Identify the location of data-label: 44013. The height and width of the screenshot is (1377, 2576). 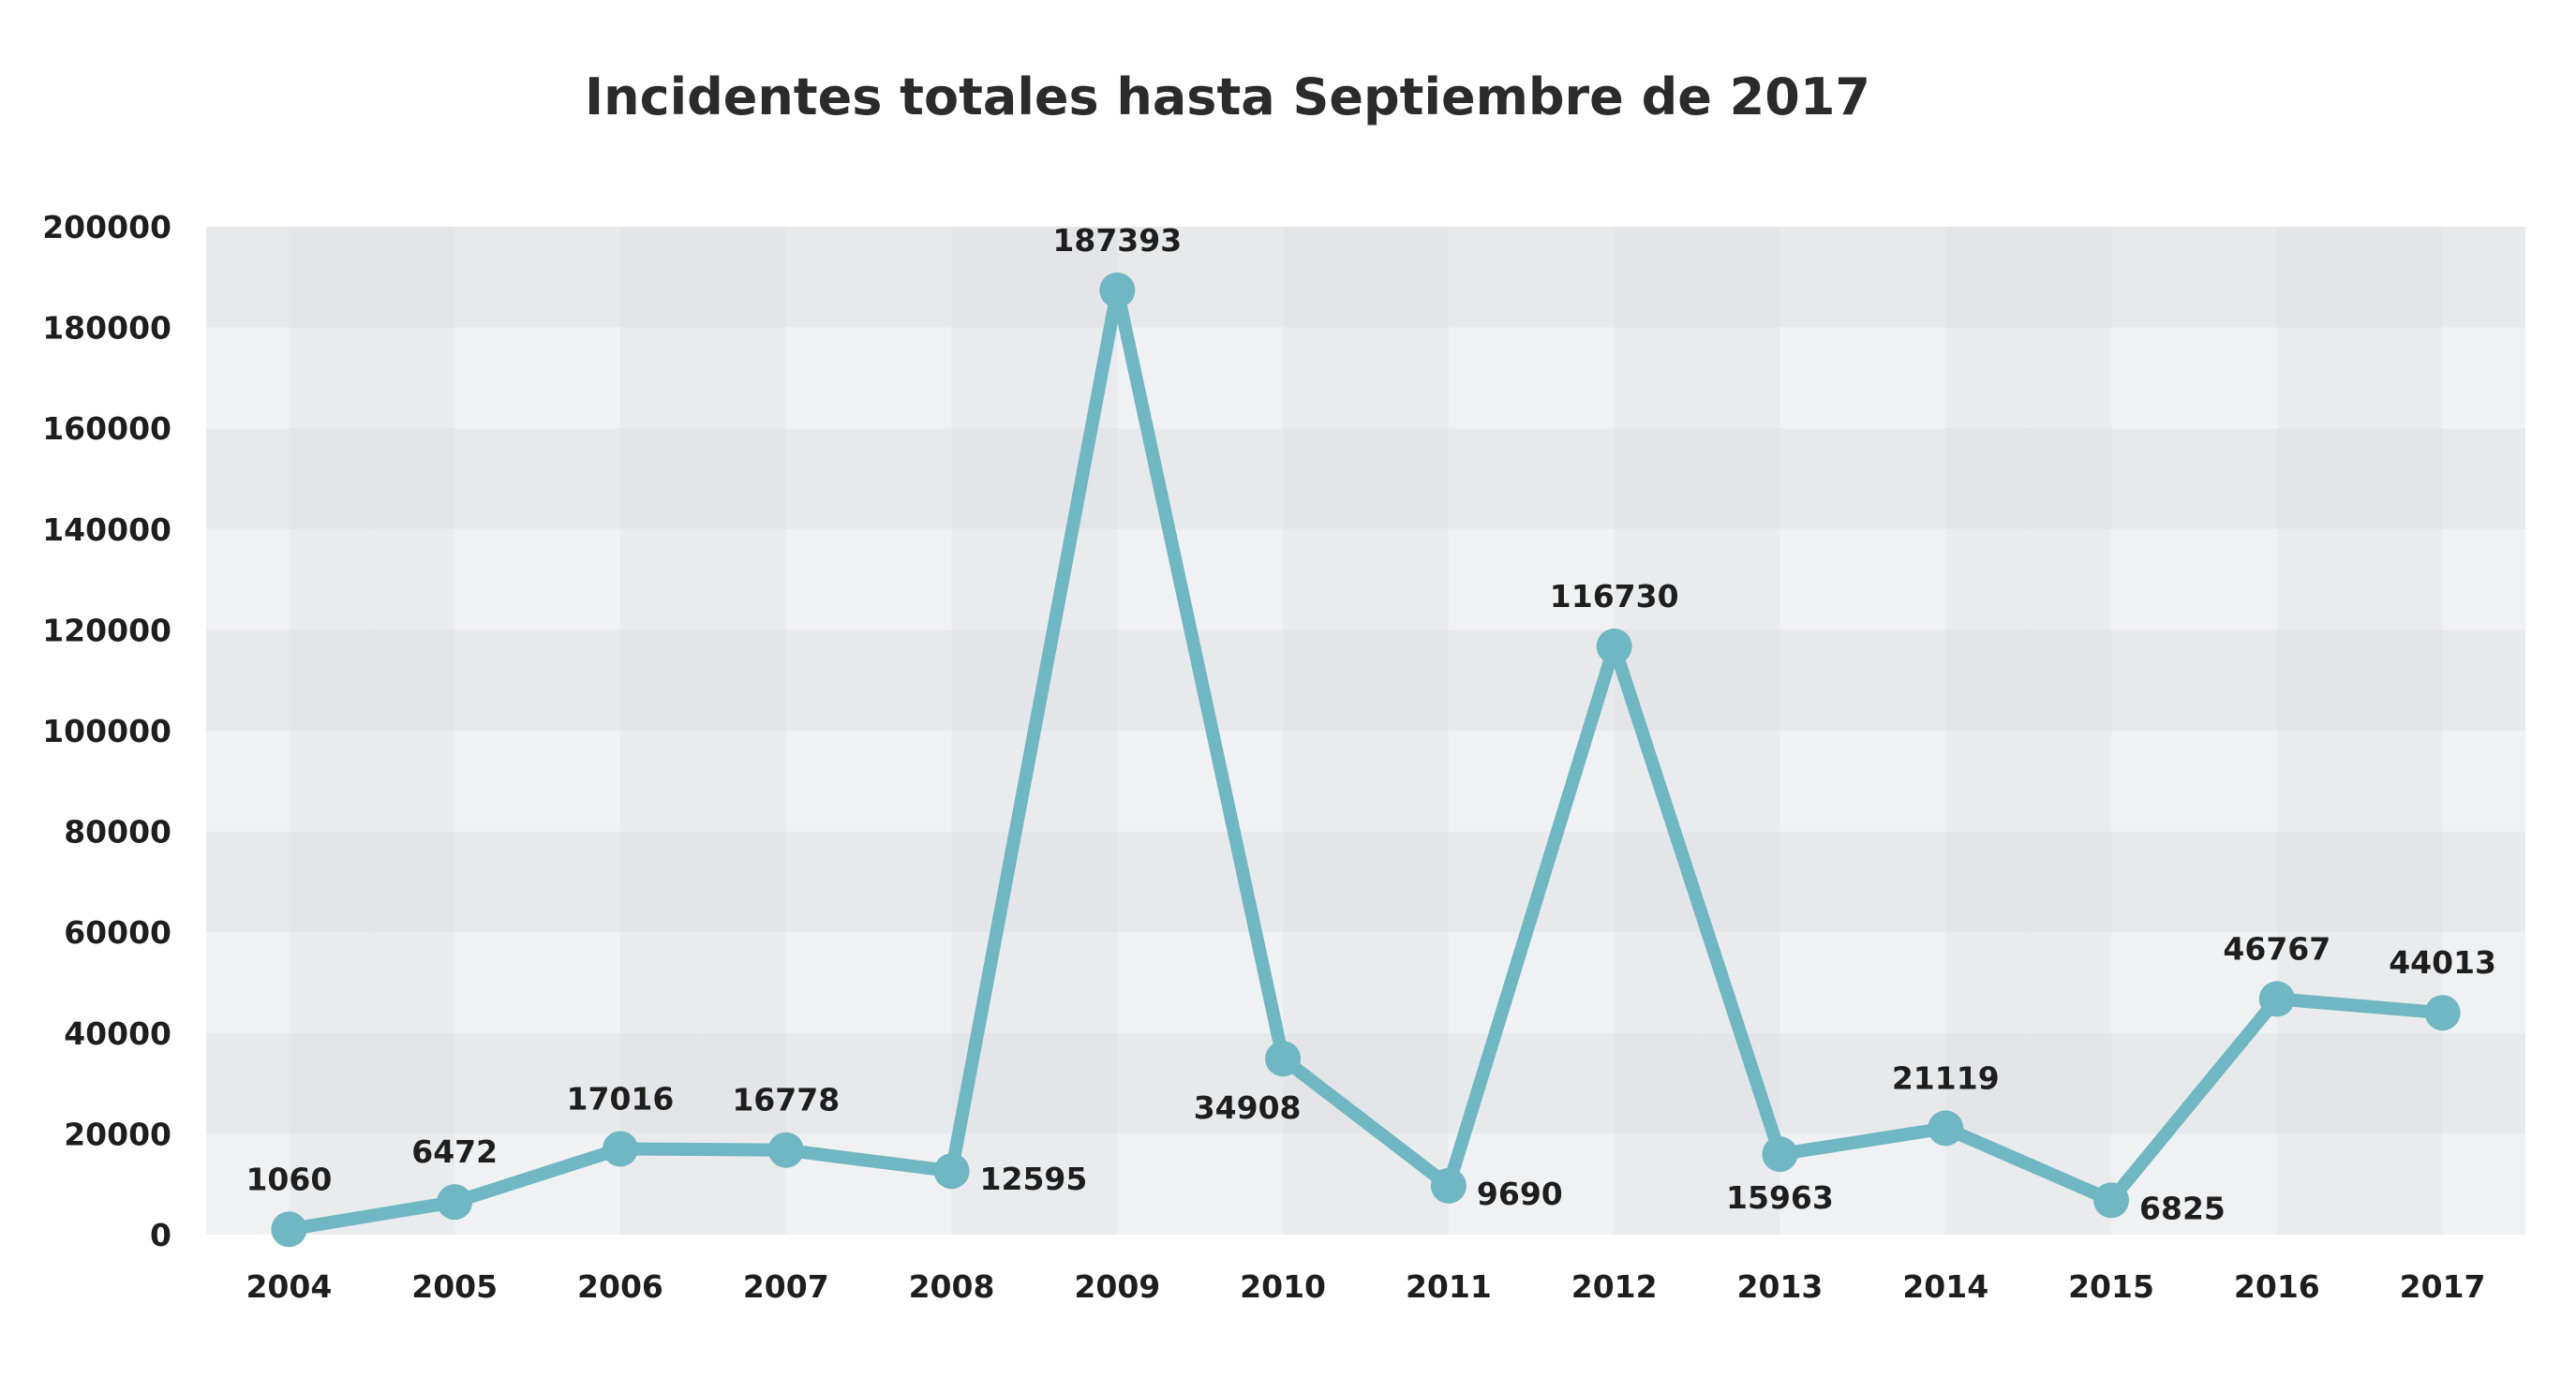
(2442, 962).